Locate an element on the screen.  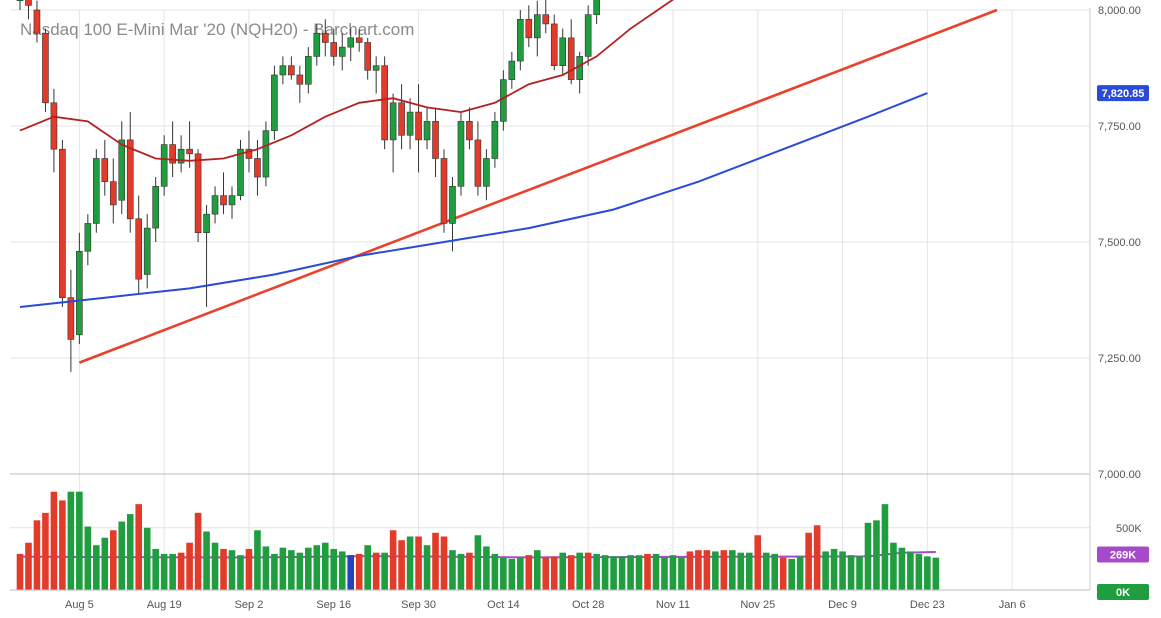
volume-zero-tag: 0K is located at coordinates (1123, 593).